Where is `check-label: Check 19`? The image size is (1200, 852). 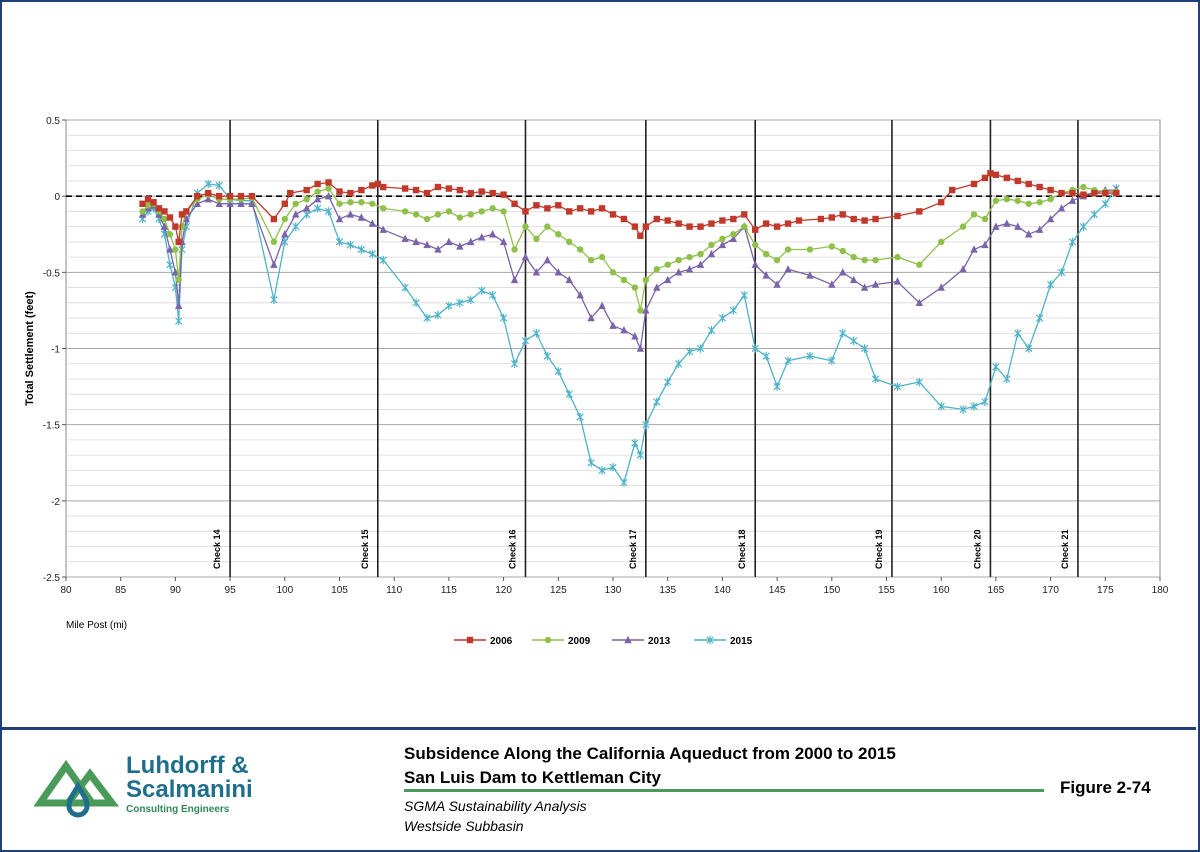
check-label: Check 19 is located at coordinates (879, 549).